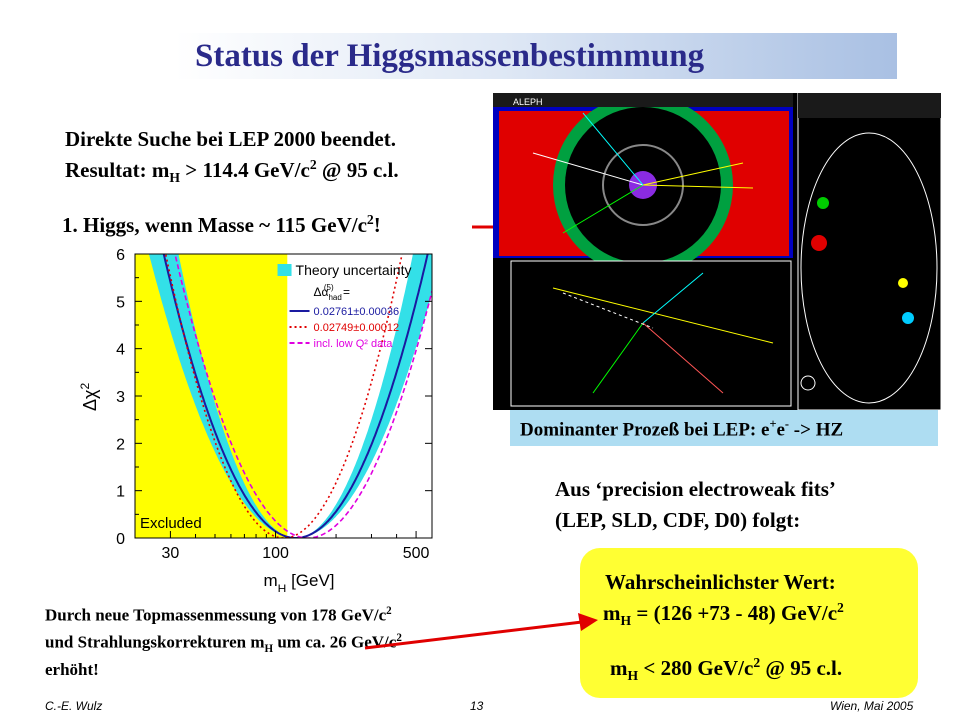 The image size is (960, 720). Describe the element at coordinates (720, 582) in the screenshot. I see `result-heading: Wahrscheinlichster Wert:` at that location.